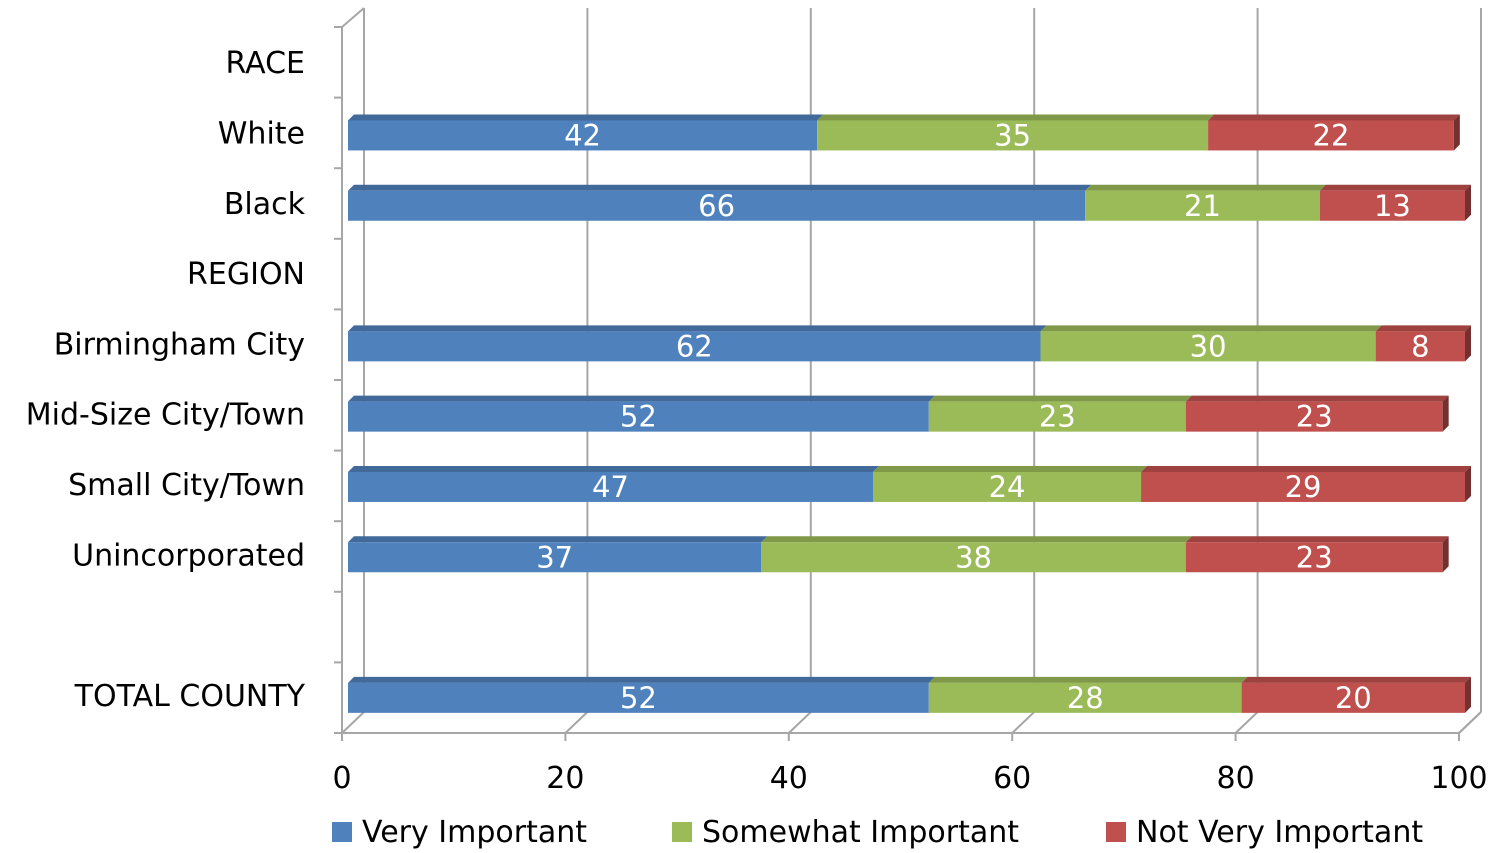 This screenshot has height=853, width=1491. I want to click on legend-label: Somewhat Important, so click(860, 832).